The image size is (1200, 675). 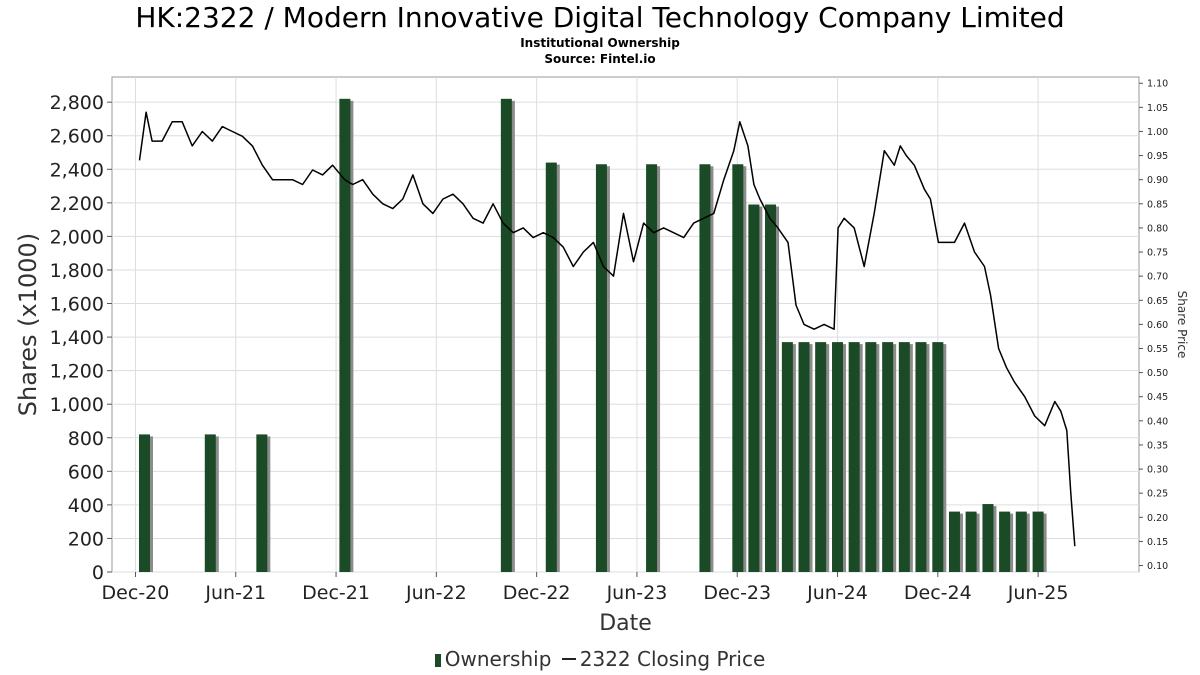 What do you see at coordinates (600, 43) in the screenshot?
I see `chart-subtitle: Institutional Ownership` at bounding box center [600, 43].